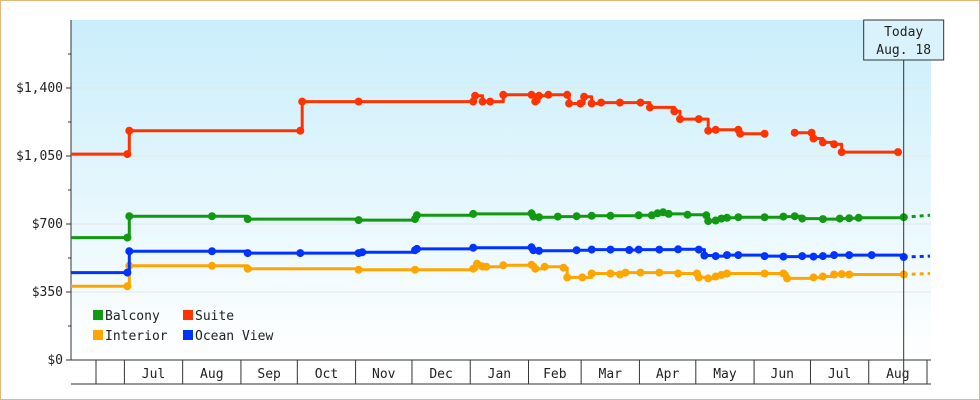 Image resolution: width=980 pixels, height=400 pixels. I want to click on legend-item-suite: Suite, so click(208, 316).